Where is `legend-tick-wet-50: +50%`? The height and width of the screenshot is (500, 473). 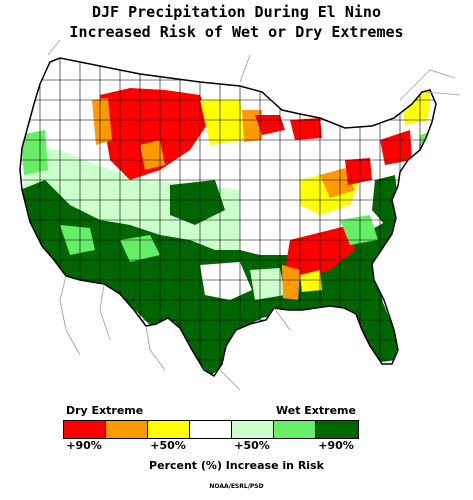 legend-tick-wet-50: +50% is located at coordinates (252, 445).